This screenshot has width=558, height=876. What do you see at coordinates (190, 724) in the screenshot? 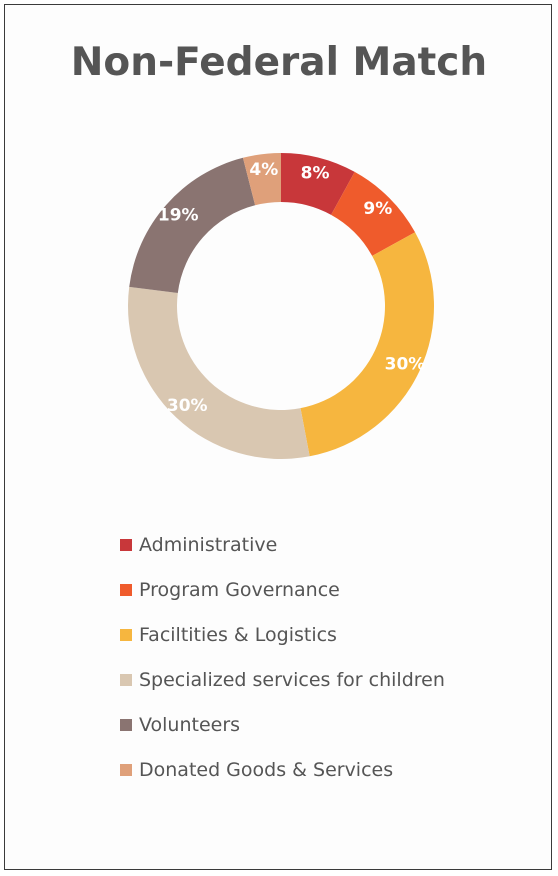
I see `legend-label-5: Volunteers` at bounding box center [190, 724].